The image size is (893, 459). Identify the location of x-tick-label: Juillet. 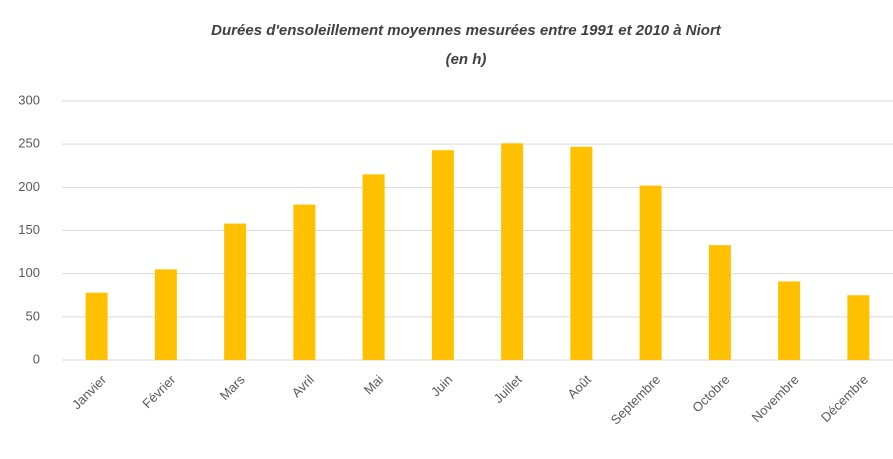
(508, 389).